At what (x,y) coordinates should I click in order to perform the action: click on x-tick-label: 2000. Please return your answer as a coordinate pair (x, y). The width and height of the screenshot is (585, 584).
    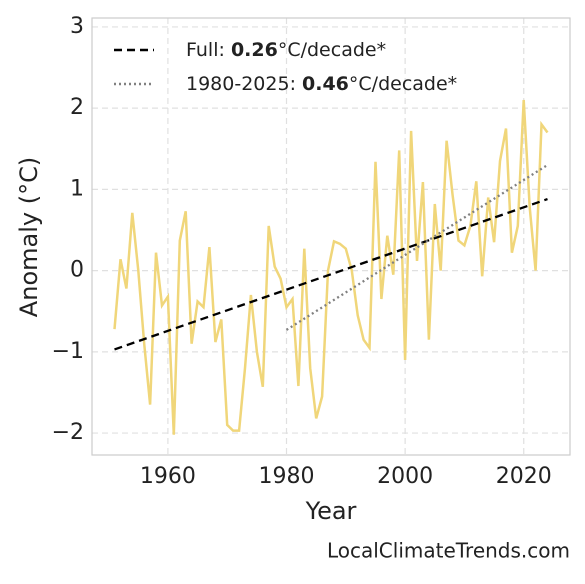
    Looking at the image, I should click on (405, 476).